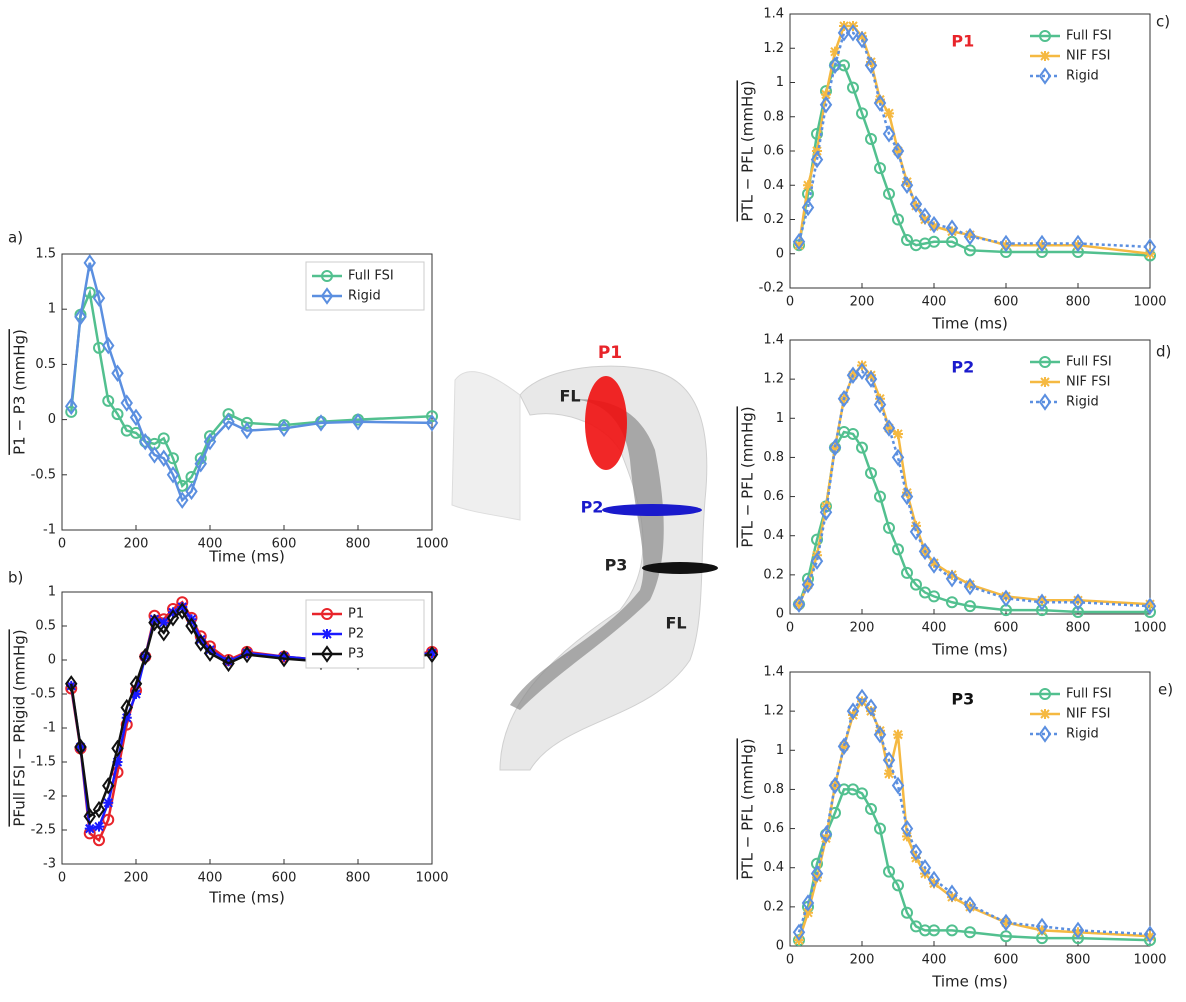 The height and width of the screenshot is (1002, 1186). What do you see at coordinates (62, 544) in the screenshot?
I see `x-tick-label: 0` at bounding box center [62, 544].